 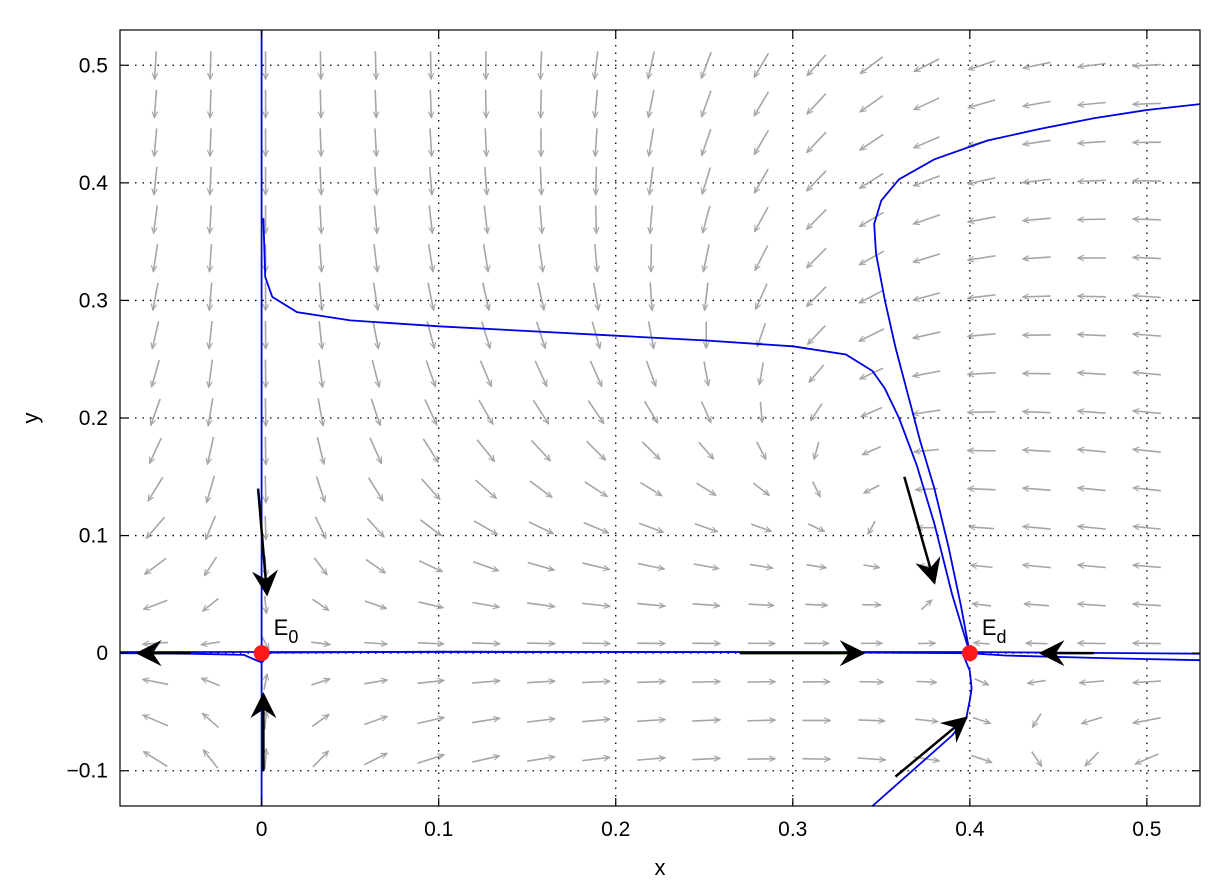 I want to click on x-tick-label: 0.2, so click(x=615, y=829).